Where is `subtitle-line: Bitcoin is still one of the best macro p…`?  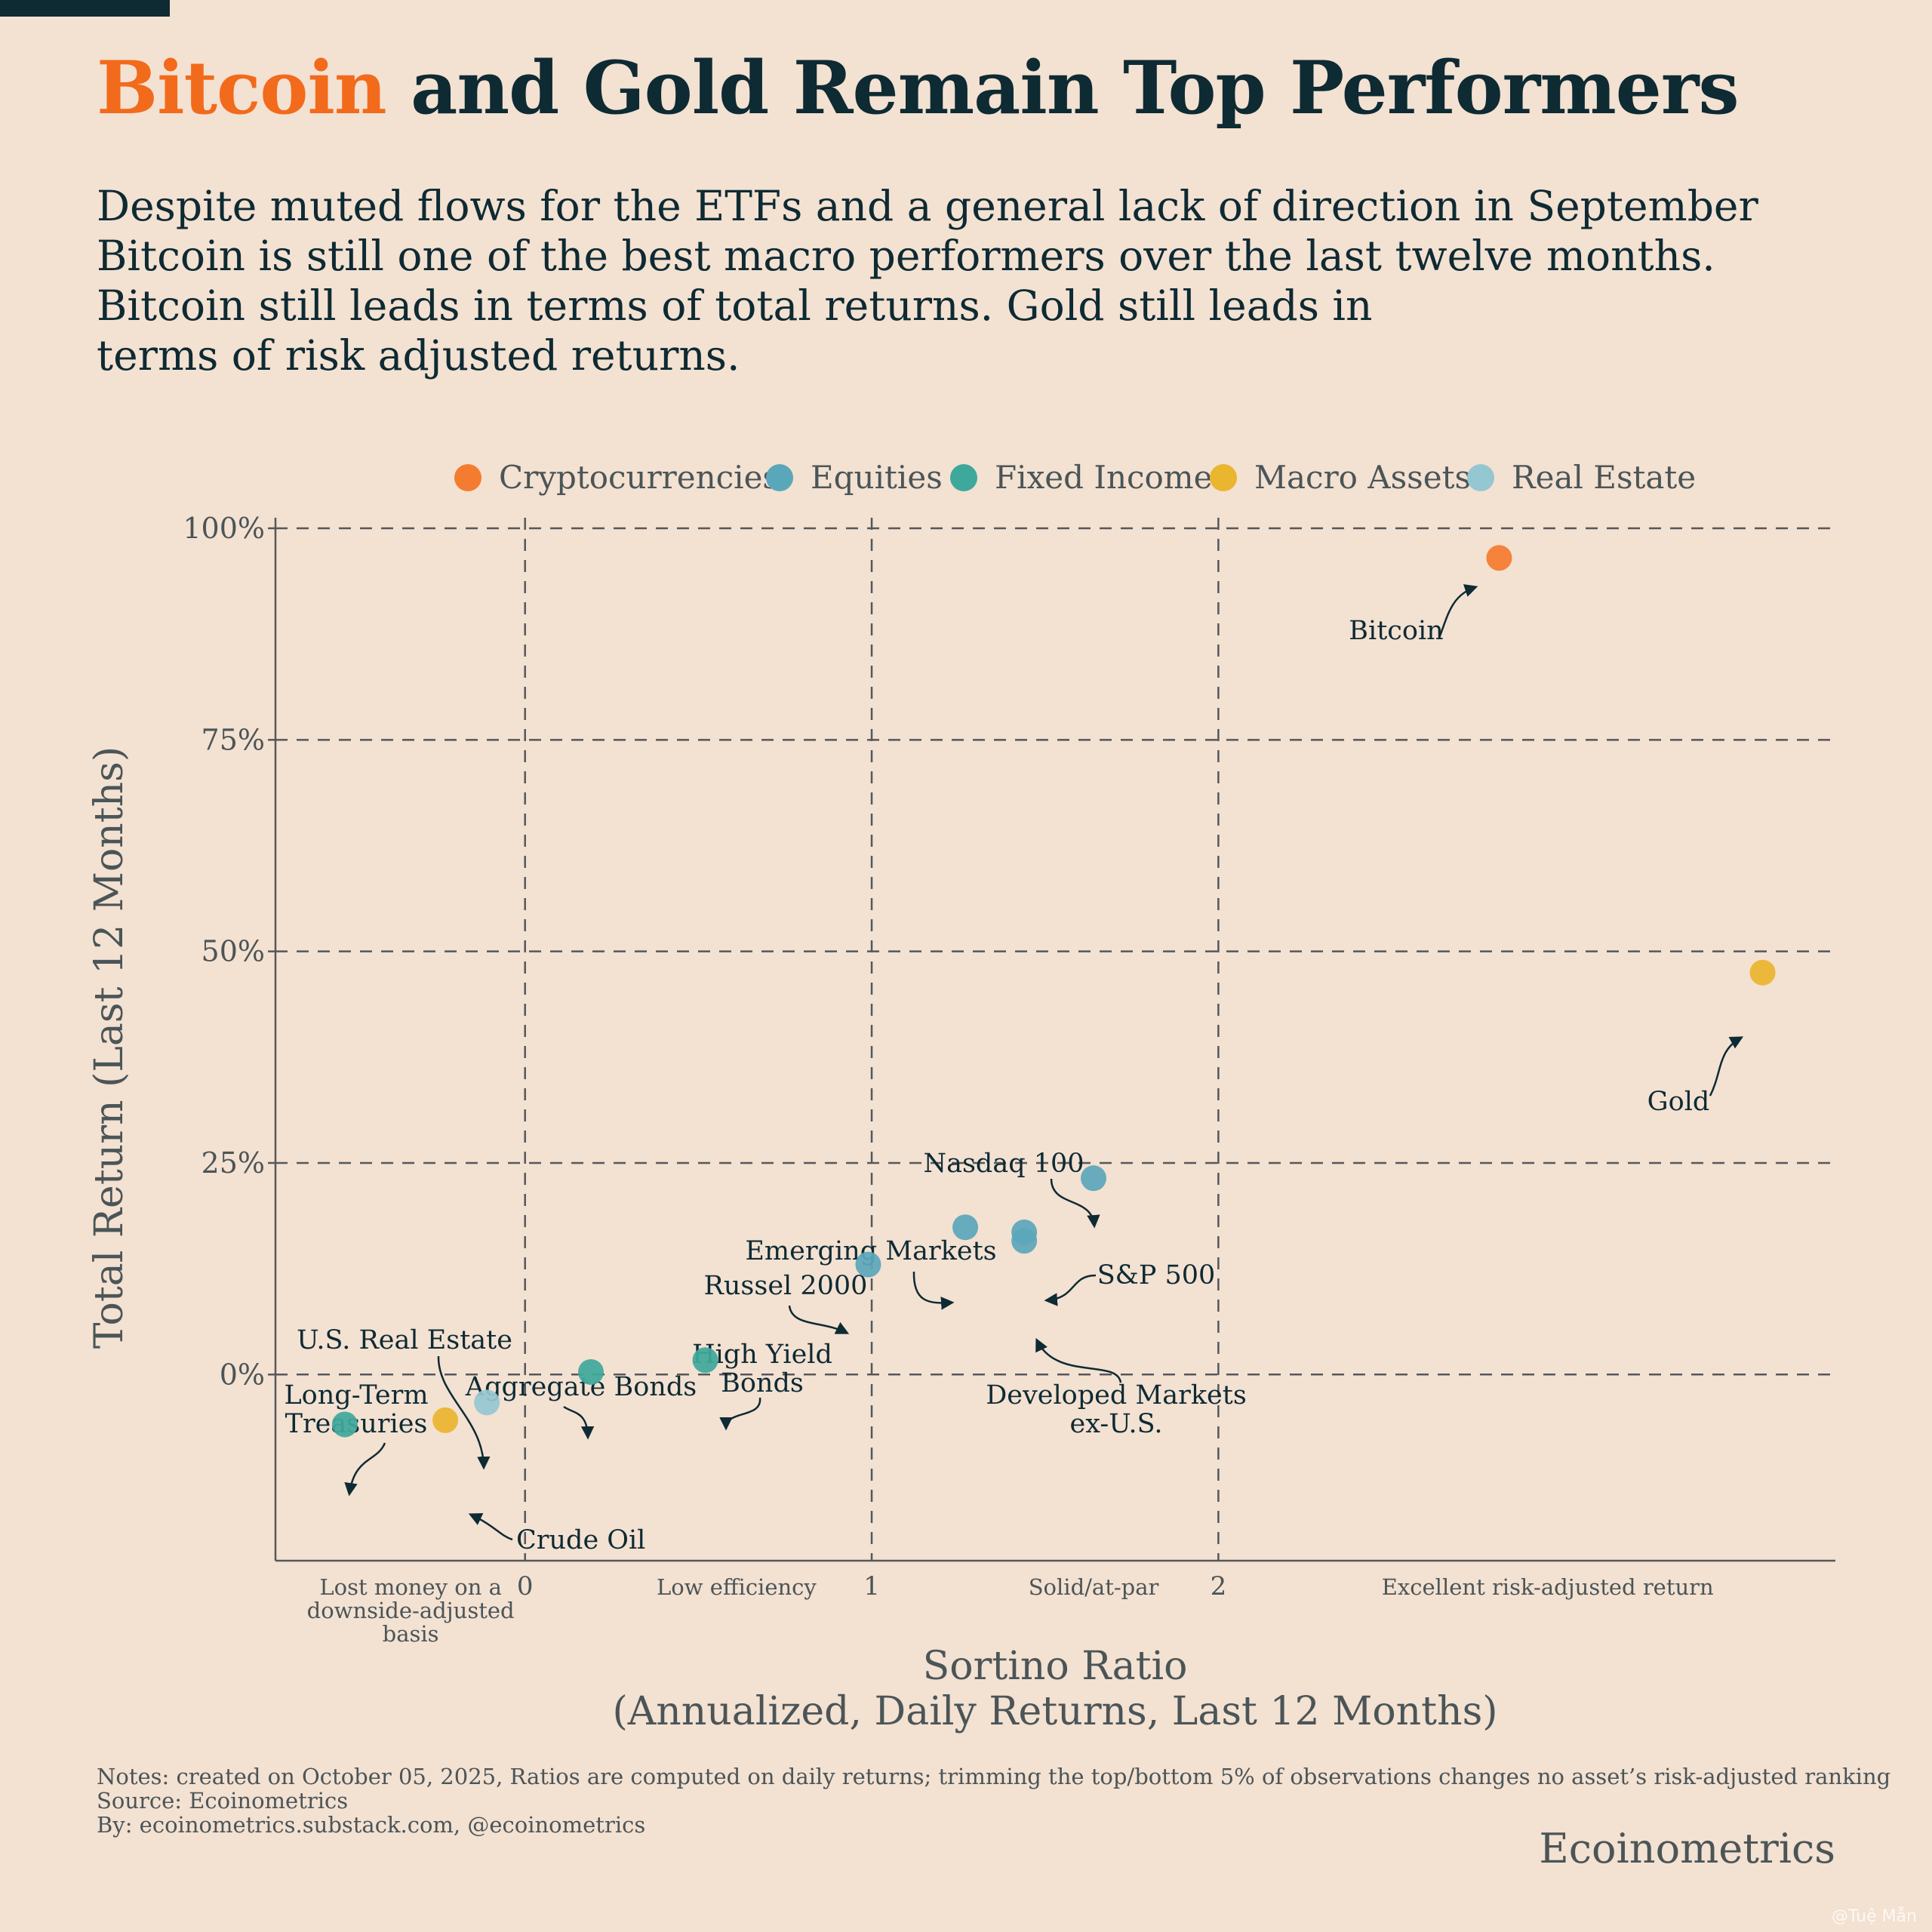
subtitle-line: Bitcoin is still one of the best macro p… is located at coordinates (906, 256).